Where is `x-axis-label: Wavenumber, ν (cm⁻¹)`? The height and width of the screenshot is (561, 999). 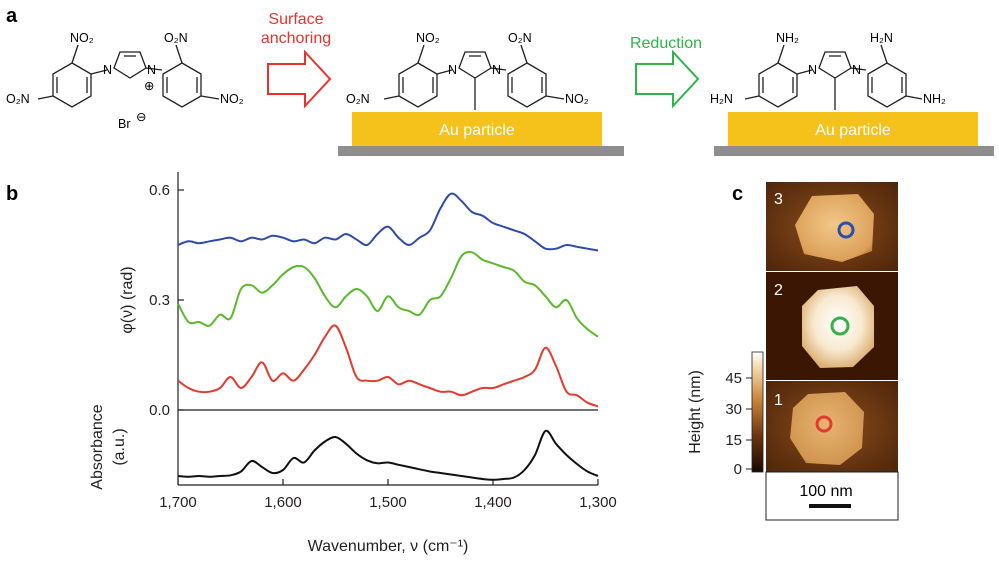
x-axis-label: Wavenumber, ν (cm⁻¹) is located at coordinates (388, 546).